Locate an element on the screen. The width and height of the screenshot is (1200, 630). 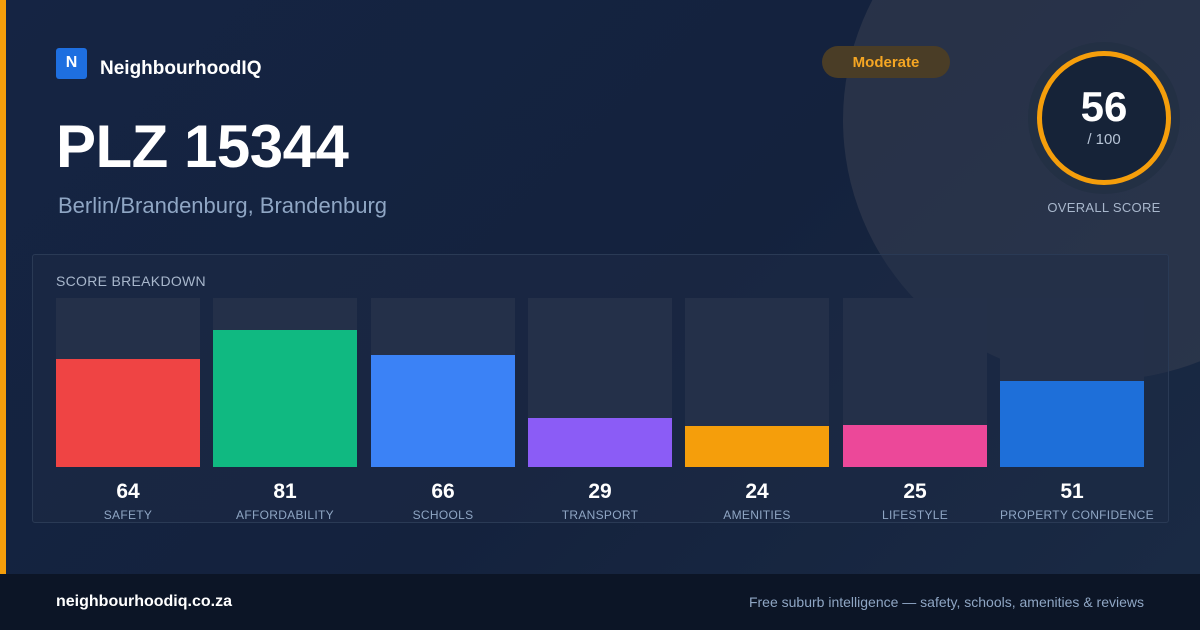
bar-column-schools: 66 SCHOOLS is located at coordinates (443, 410).